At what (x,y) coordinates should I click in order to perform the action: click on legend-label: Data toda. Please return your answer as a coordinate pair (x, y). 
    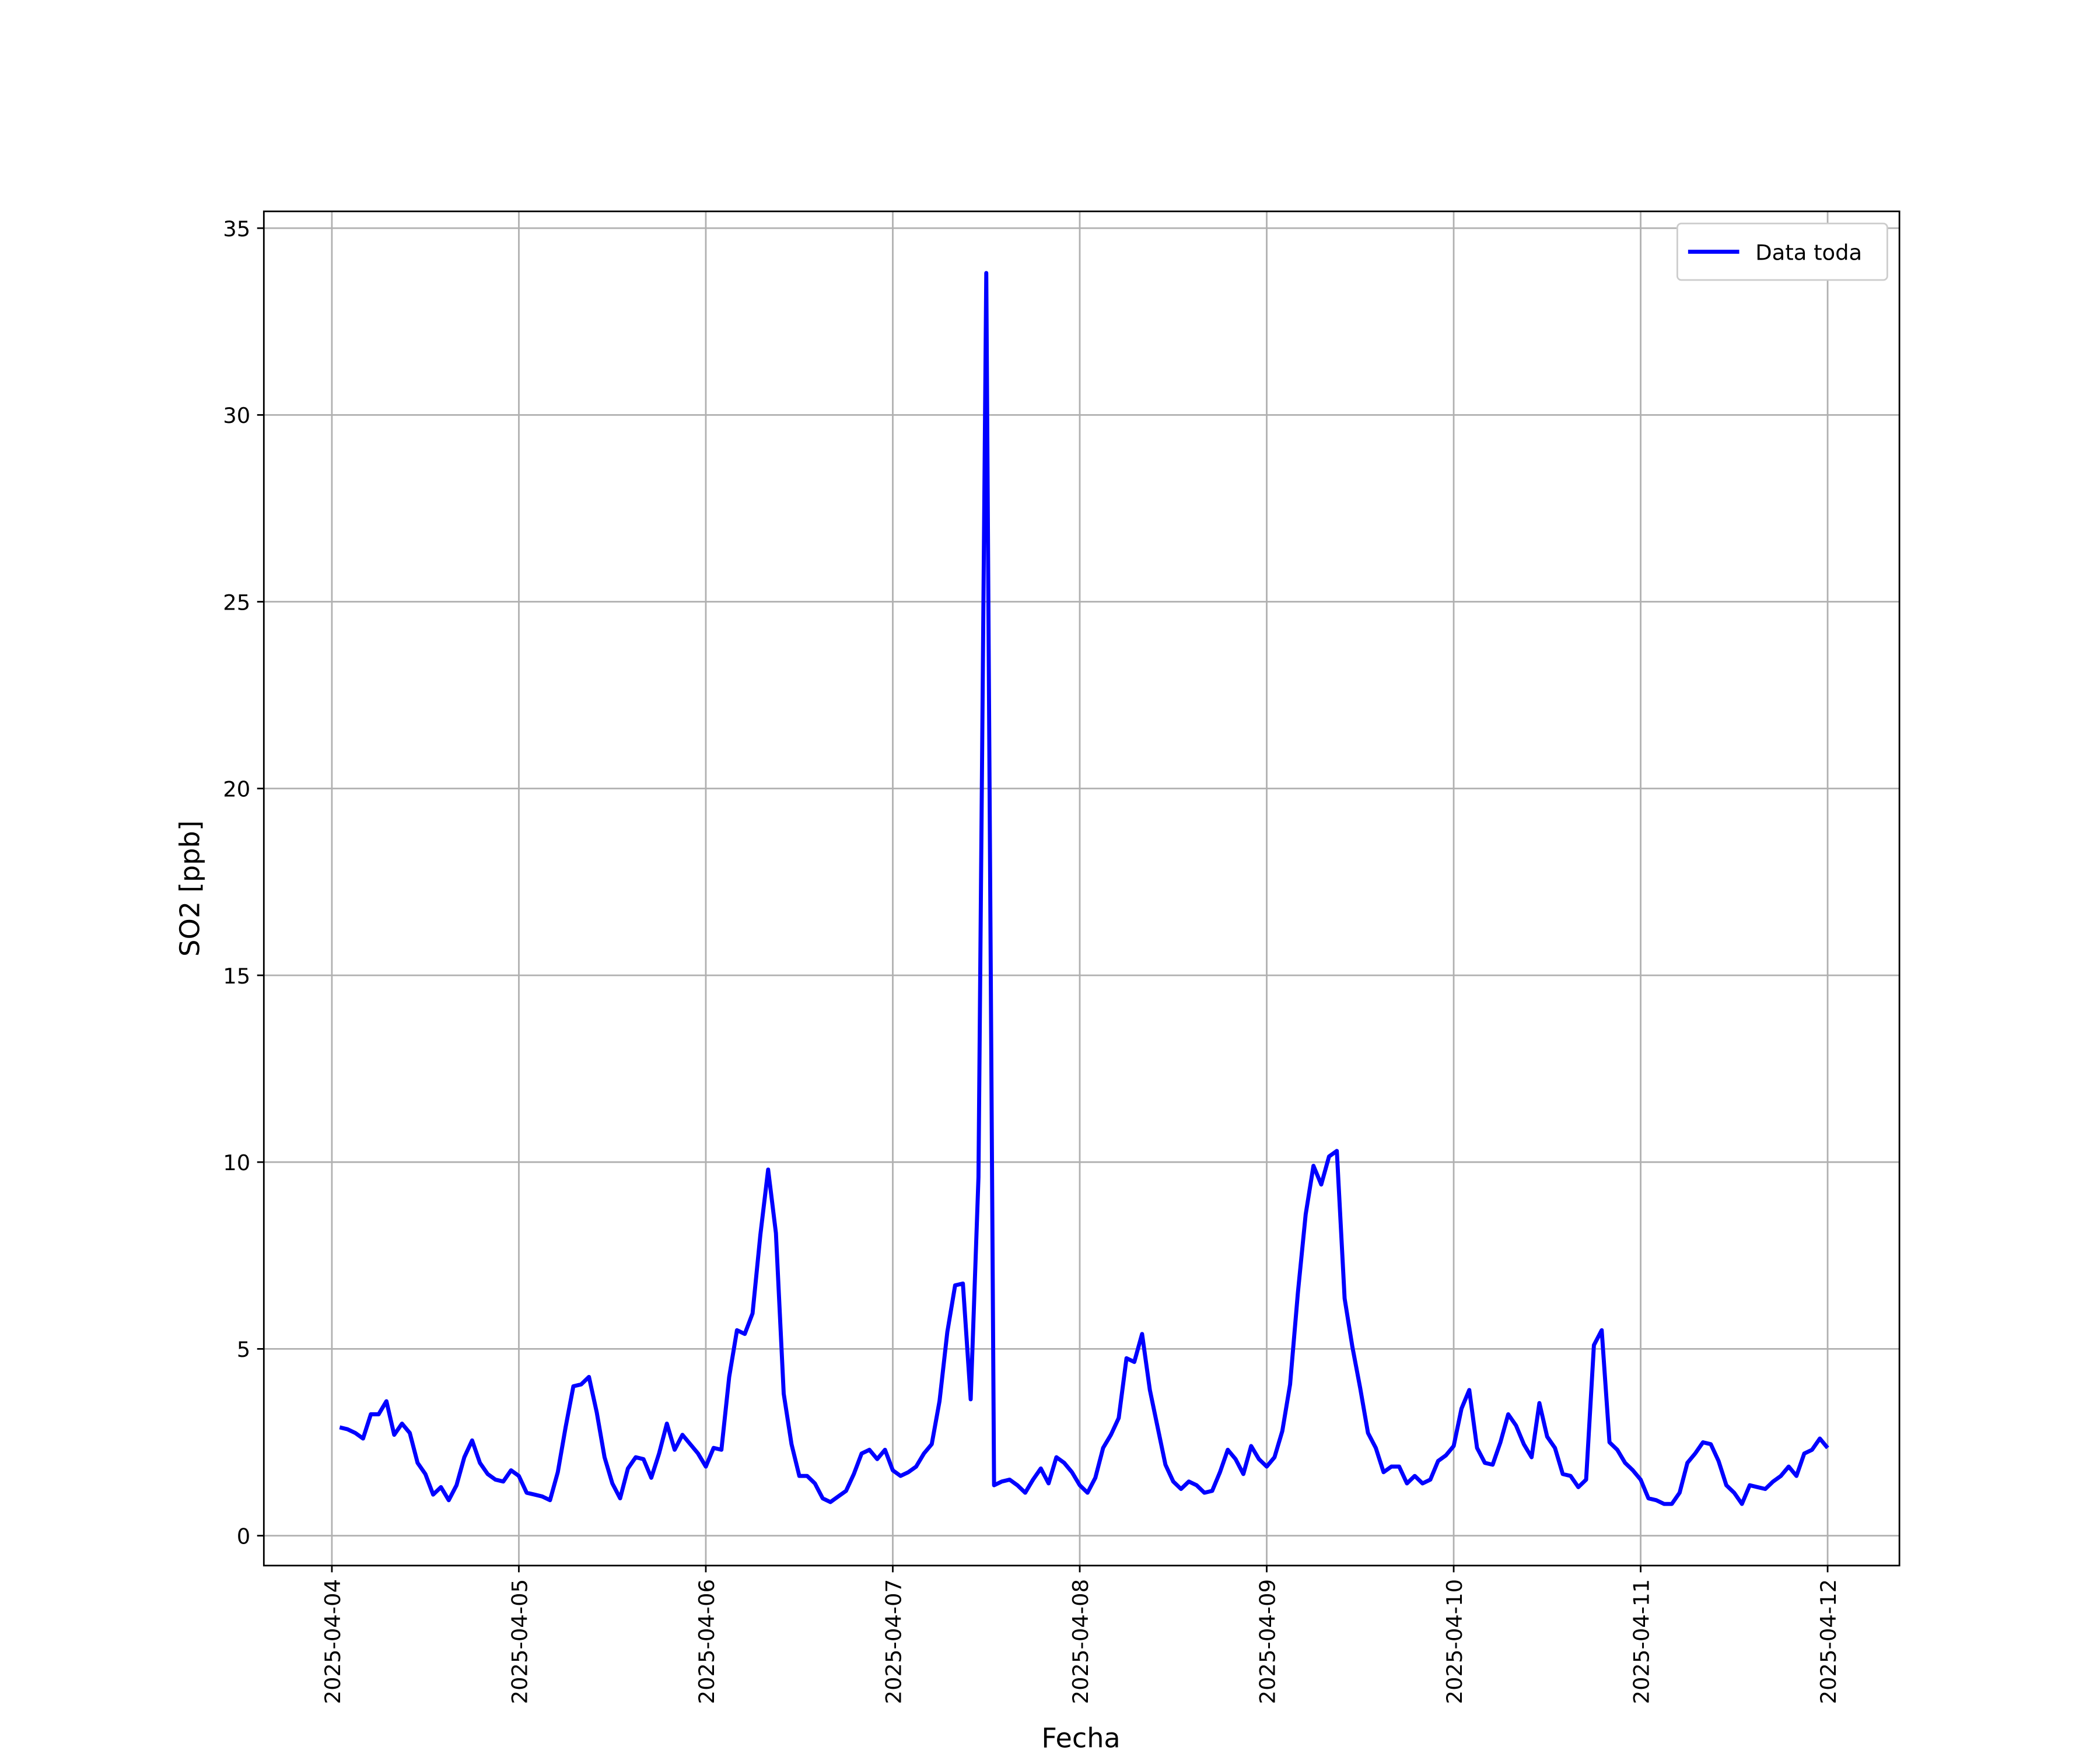
    Looking at the image, I should click on (1808, 252).